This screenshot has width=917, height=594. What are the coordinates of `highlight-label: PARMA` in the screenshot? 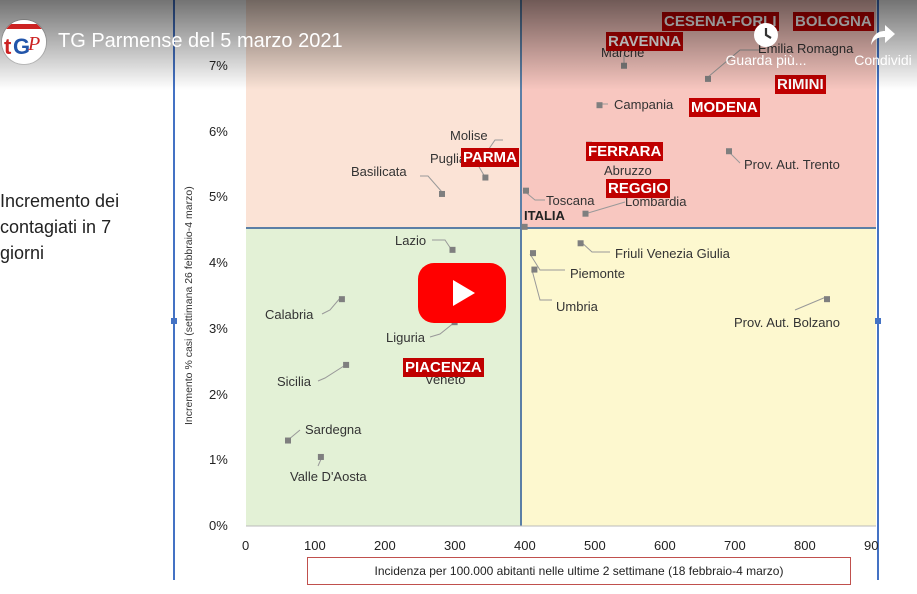 It's located at (490, 157).